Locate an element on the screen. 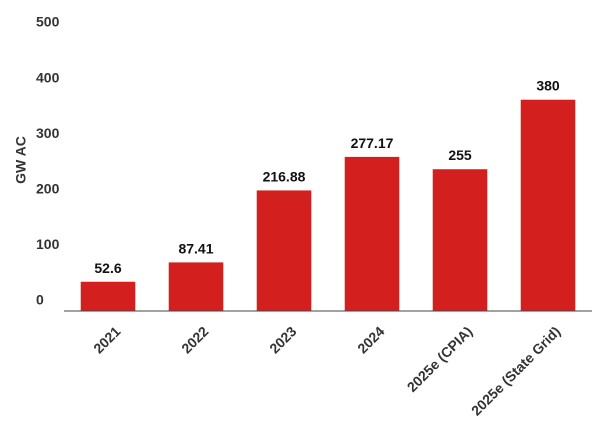 The height and width of the screenshot is (431, 600). x-tick-label: 2024 is located at coordinates (370, 339).